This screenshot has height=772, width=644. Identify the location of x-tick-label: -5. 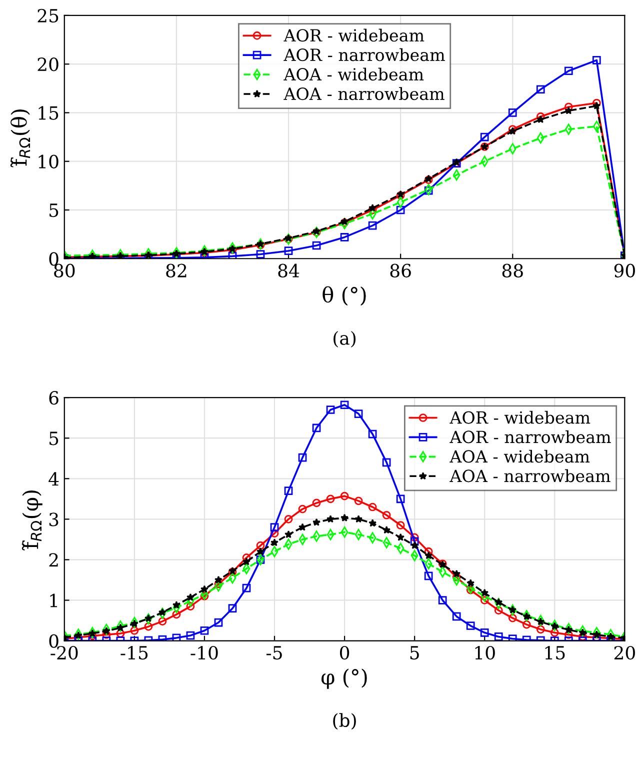
(274, 653).